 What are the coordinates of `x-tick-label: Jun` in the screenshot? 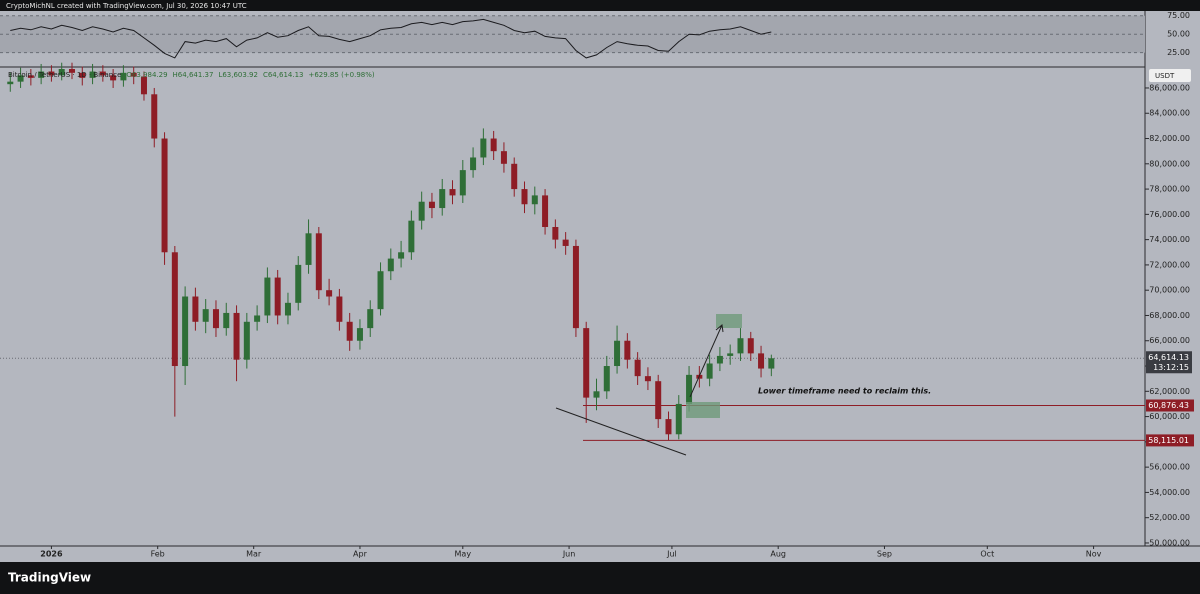 It's located at (569, 554).